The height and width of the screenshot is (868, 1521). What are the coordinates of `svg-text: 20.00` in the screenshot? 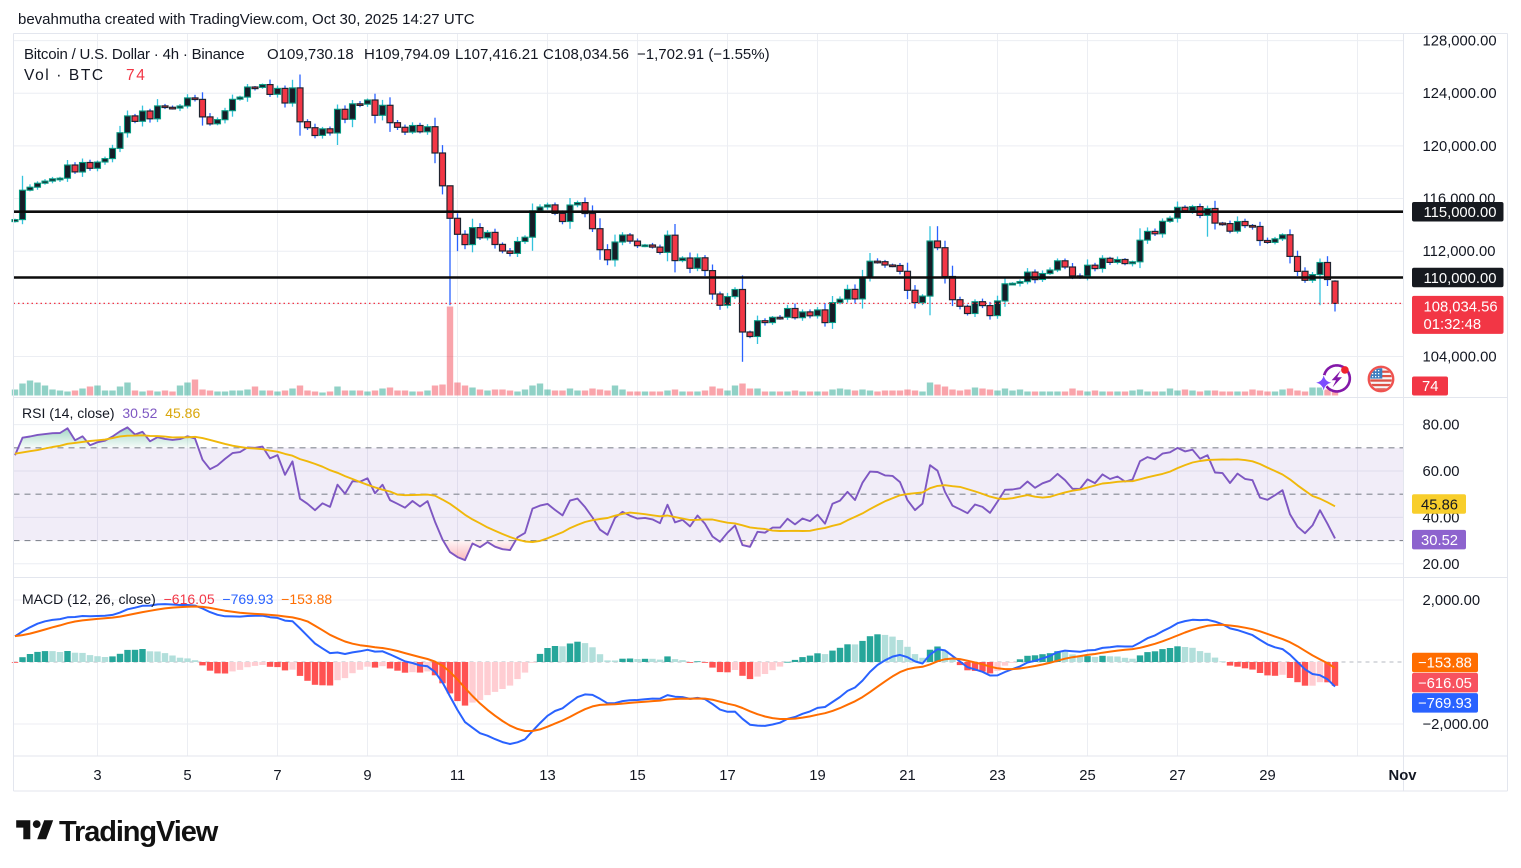 It's located at (1441, 565).